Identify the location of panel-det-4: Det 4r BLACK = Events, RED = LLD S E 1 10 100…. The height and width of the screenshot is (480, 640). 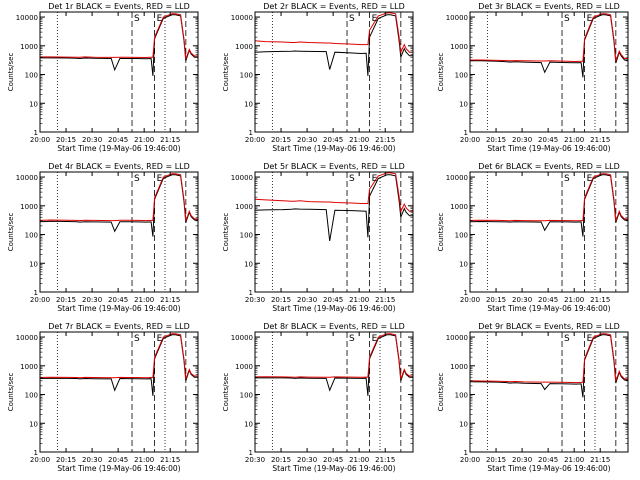
(103, 237).